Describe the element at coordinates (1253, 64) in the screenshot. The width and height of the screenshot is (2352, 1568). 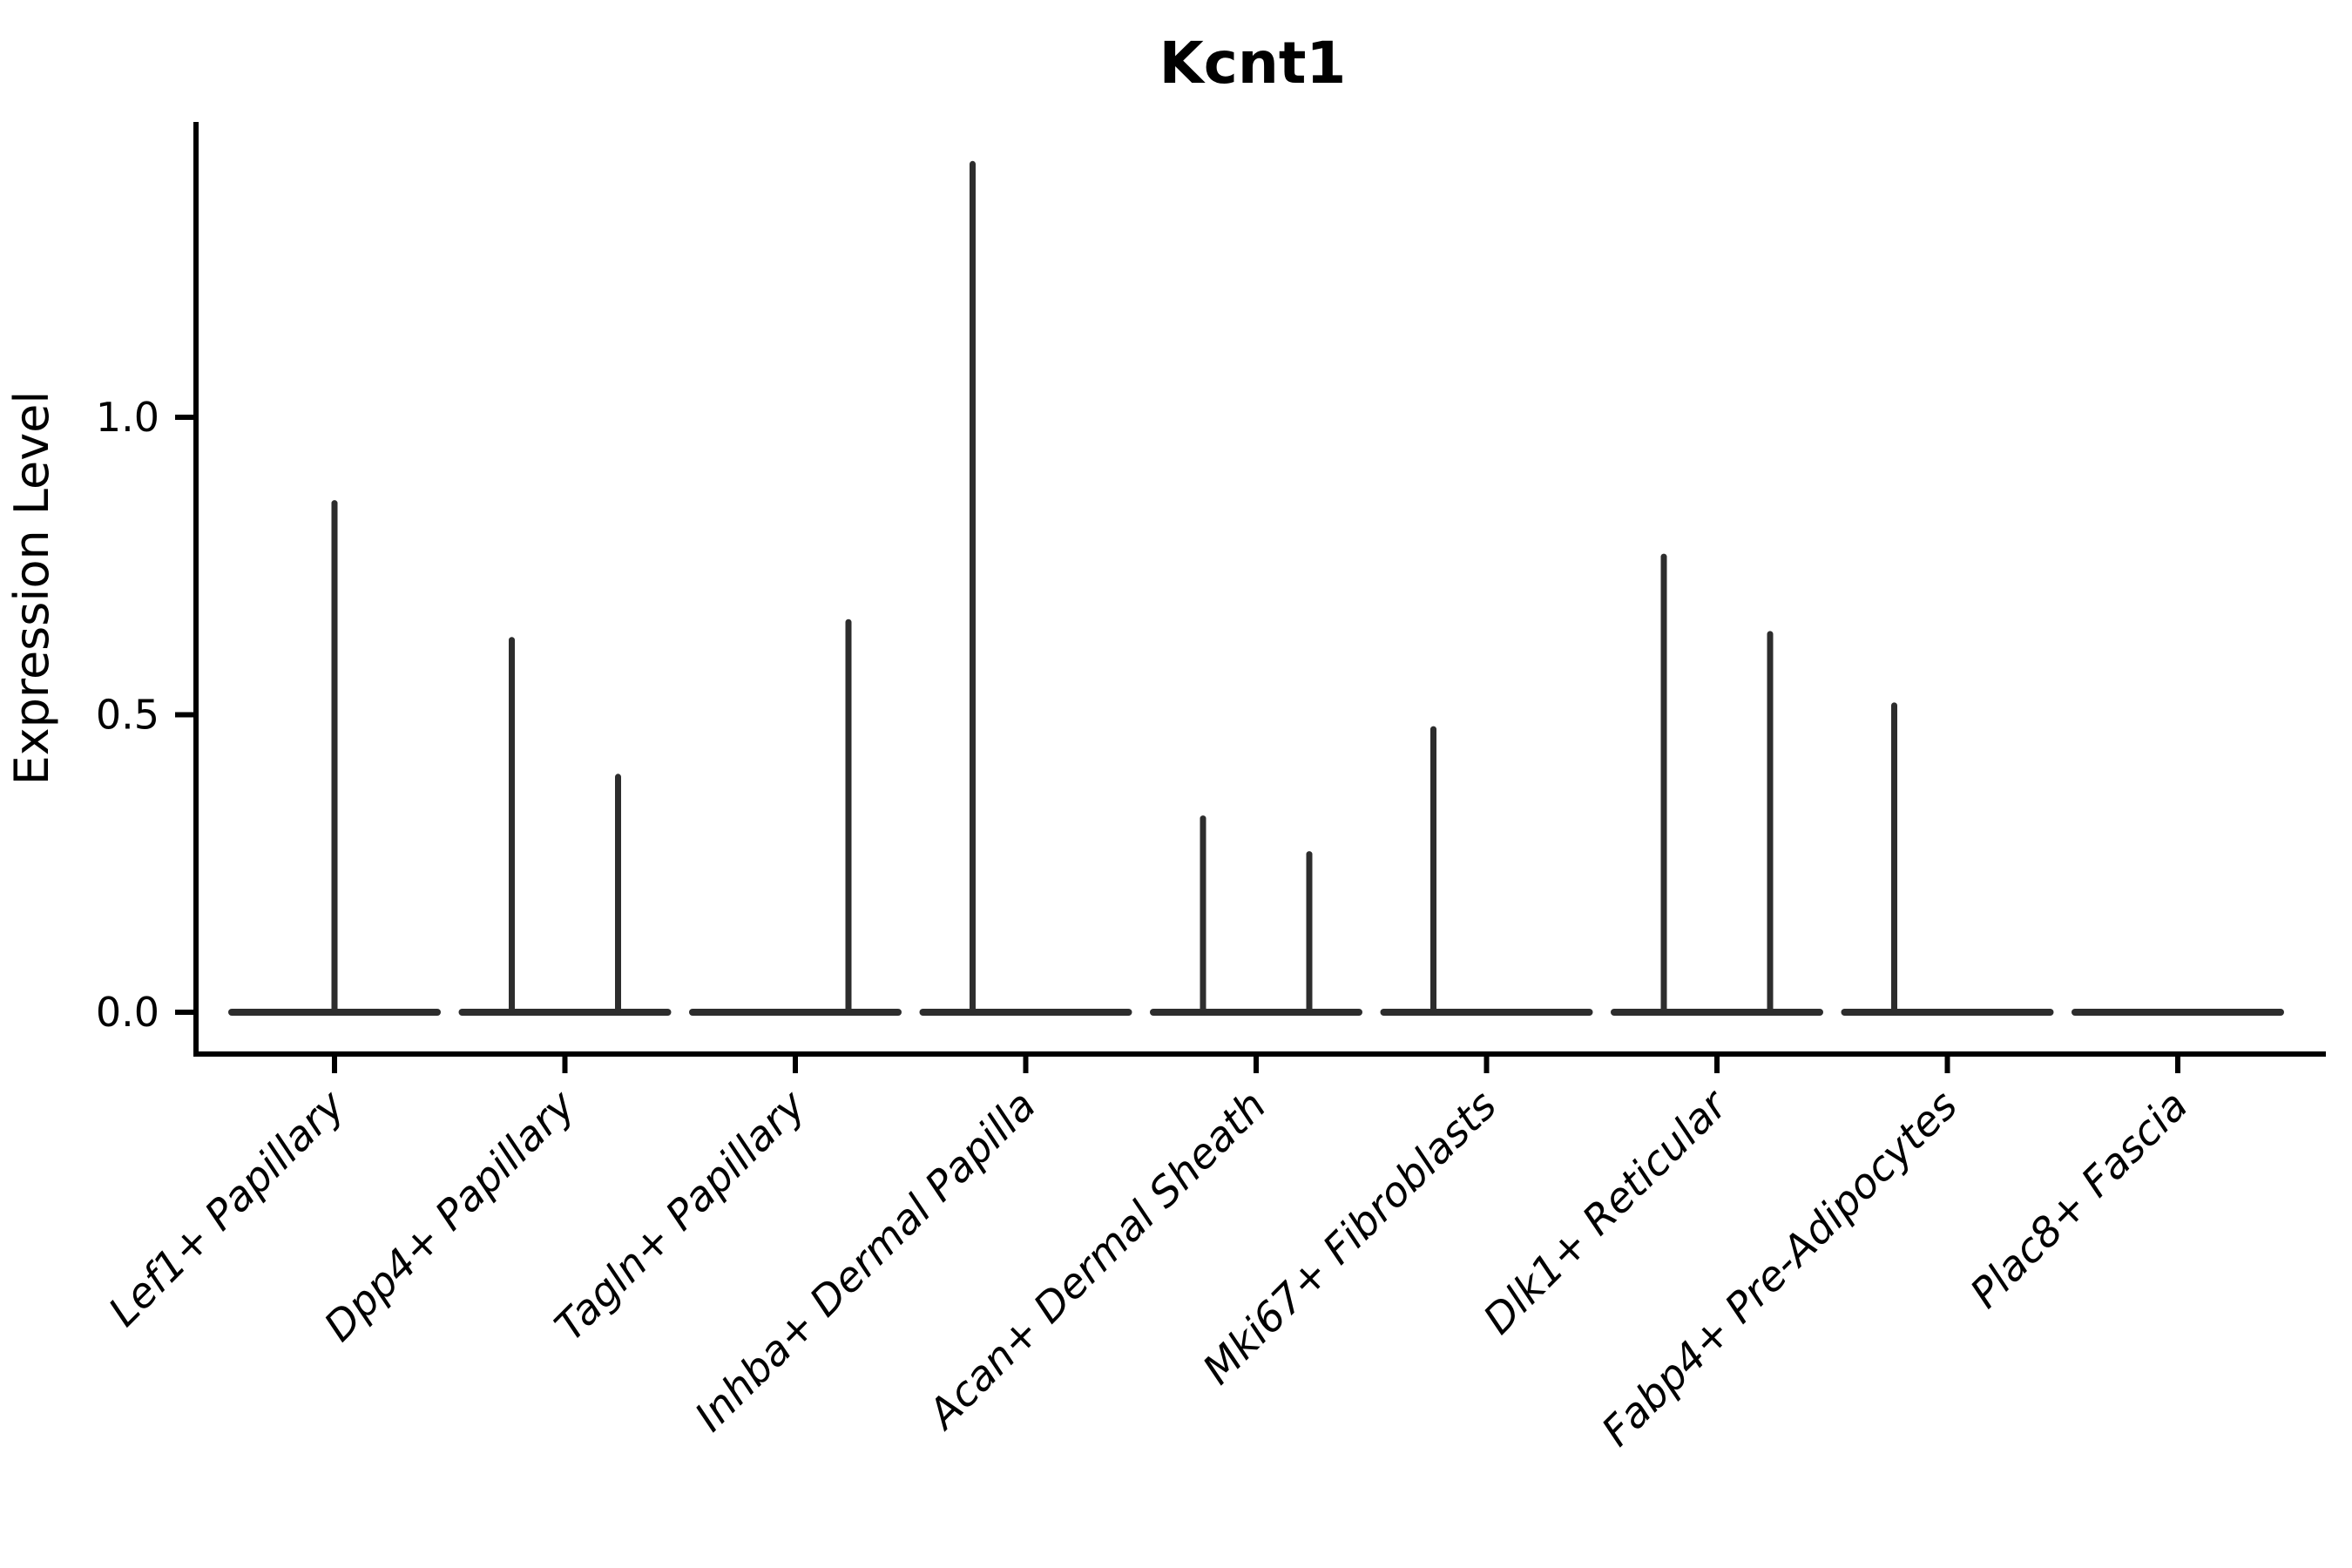
I see `plot-title: Kcnt1` at that location.